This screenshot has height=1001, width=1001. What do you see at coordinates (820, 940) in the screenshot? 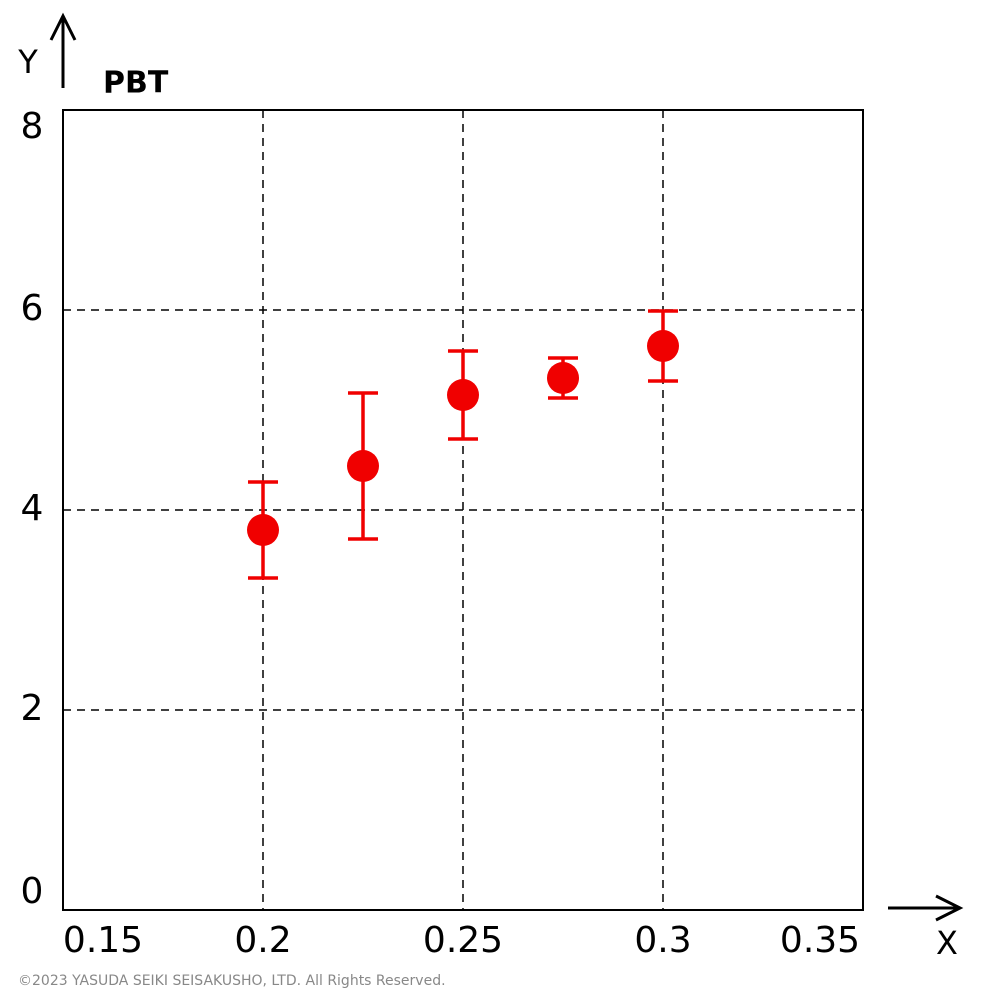
I see `x-tick-label: 0.35` at bounding box center [820, 940].